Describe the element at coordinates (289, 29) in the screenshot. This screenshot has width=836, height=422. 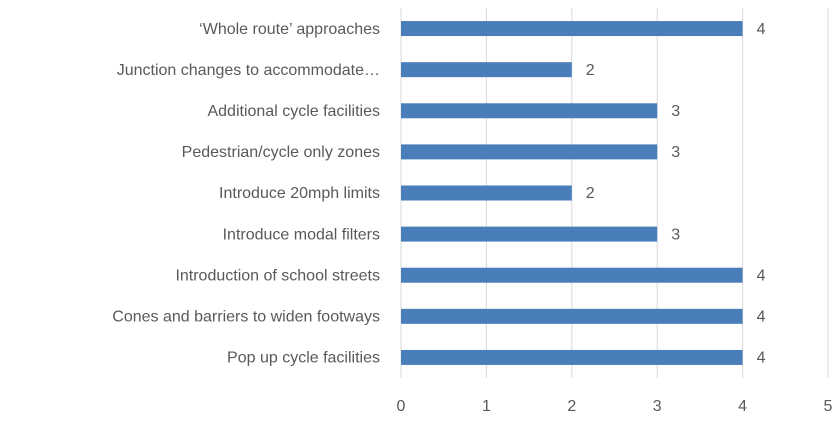
I see `y-tick-label: ‘Whole route’ approaches` at that location.